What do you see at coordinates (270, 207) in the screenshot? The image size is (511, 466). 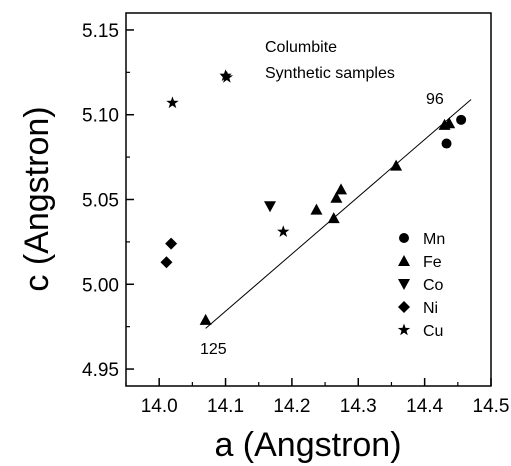 I see `data-point-co` at bounding box center [270, 207].